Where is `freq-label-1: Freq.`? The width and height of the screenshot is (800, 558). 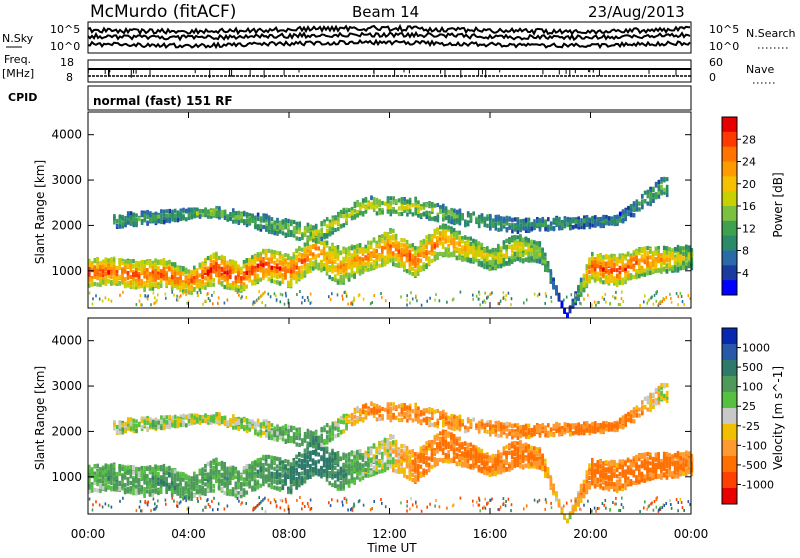
freq-label-1: Freq. is located at coordinates (17, 59).